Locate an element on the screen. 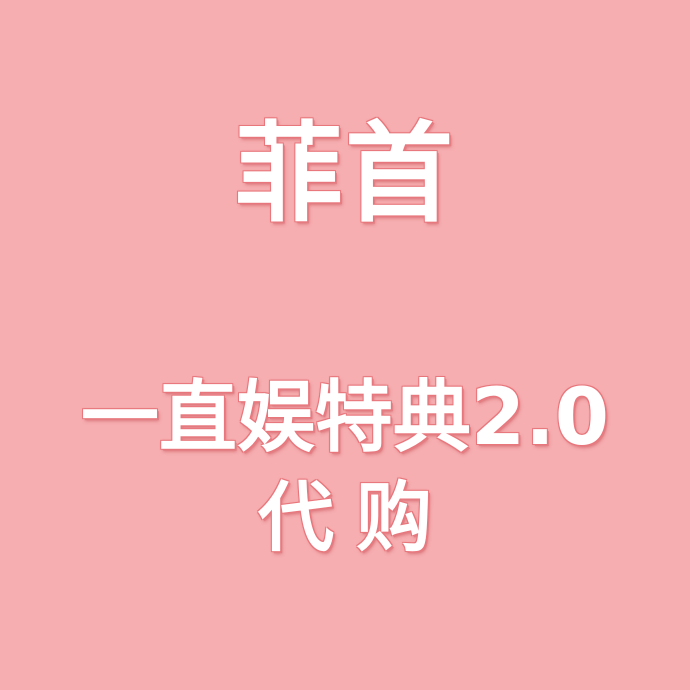 The image size is (690, 690). poster-subtitle-line-2: 代购 is located at coordinates (356, 517).